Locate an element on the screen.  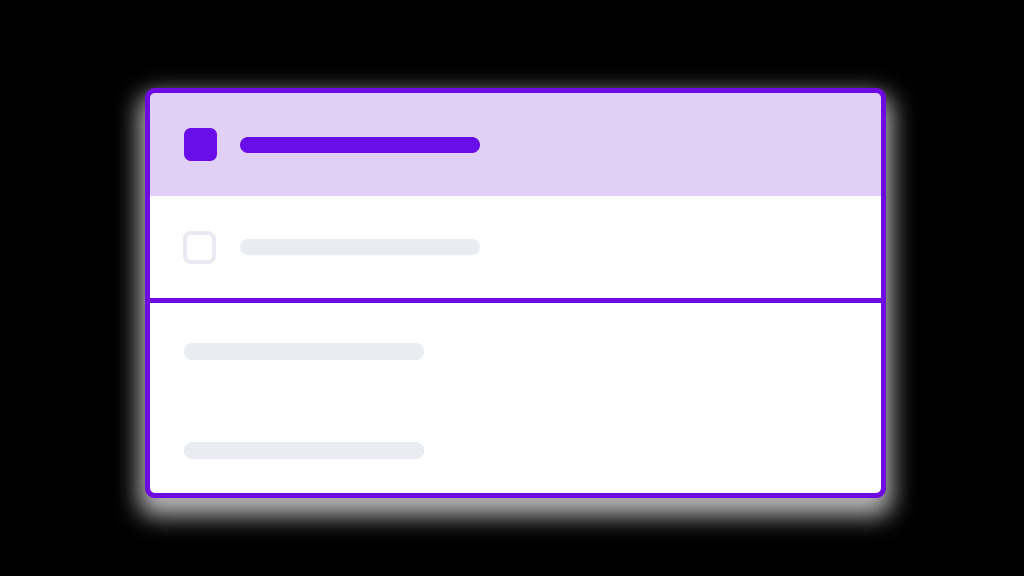
unselected-item-label-placeholder is located at coordinates (360, 247).